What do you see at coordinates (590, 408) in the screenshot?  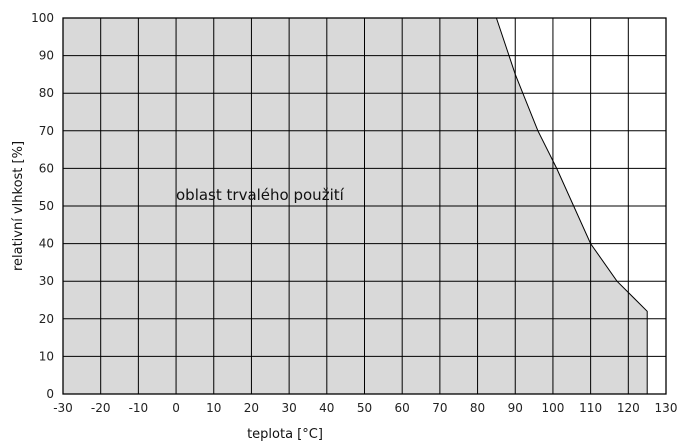 I see `x-tick-label: 110` at bounding box center [590, 408].